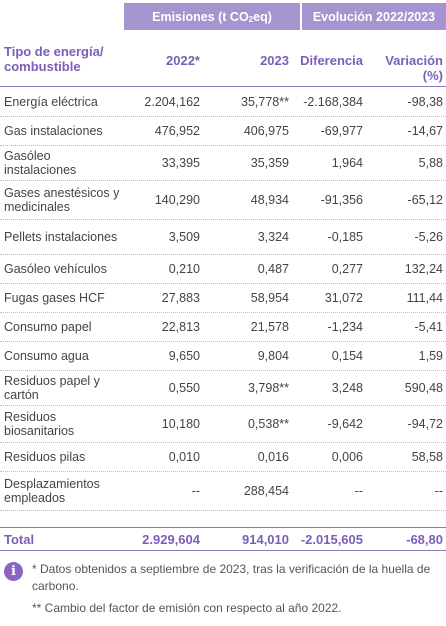 Image resolution: width=446 pixels, height=626 pixels. What do you see at coordinates (347, 457) in the screenshot?
I see `row-diferencia: 0,006` at bounding box center [347, 457].